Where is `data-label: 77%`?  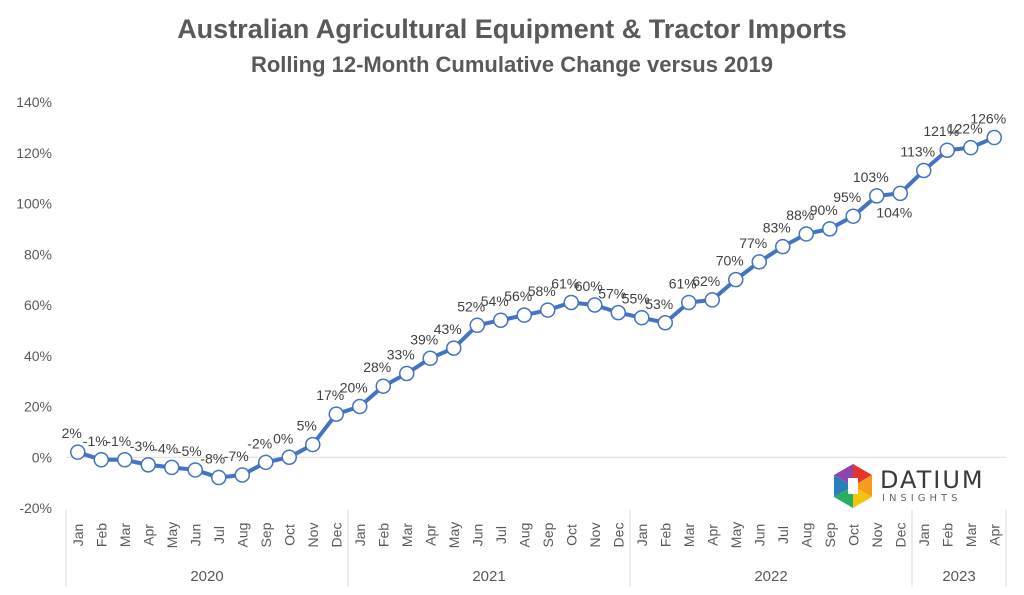
data-label: 77% is located at coordinates (753, 243).